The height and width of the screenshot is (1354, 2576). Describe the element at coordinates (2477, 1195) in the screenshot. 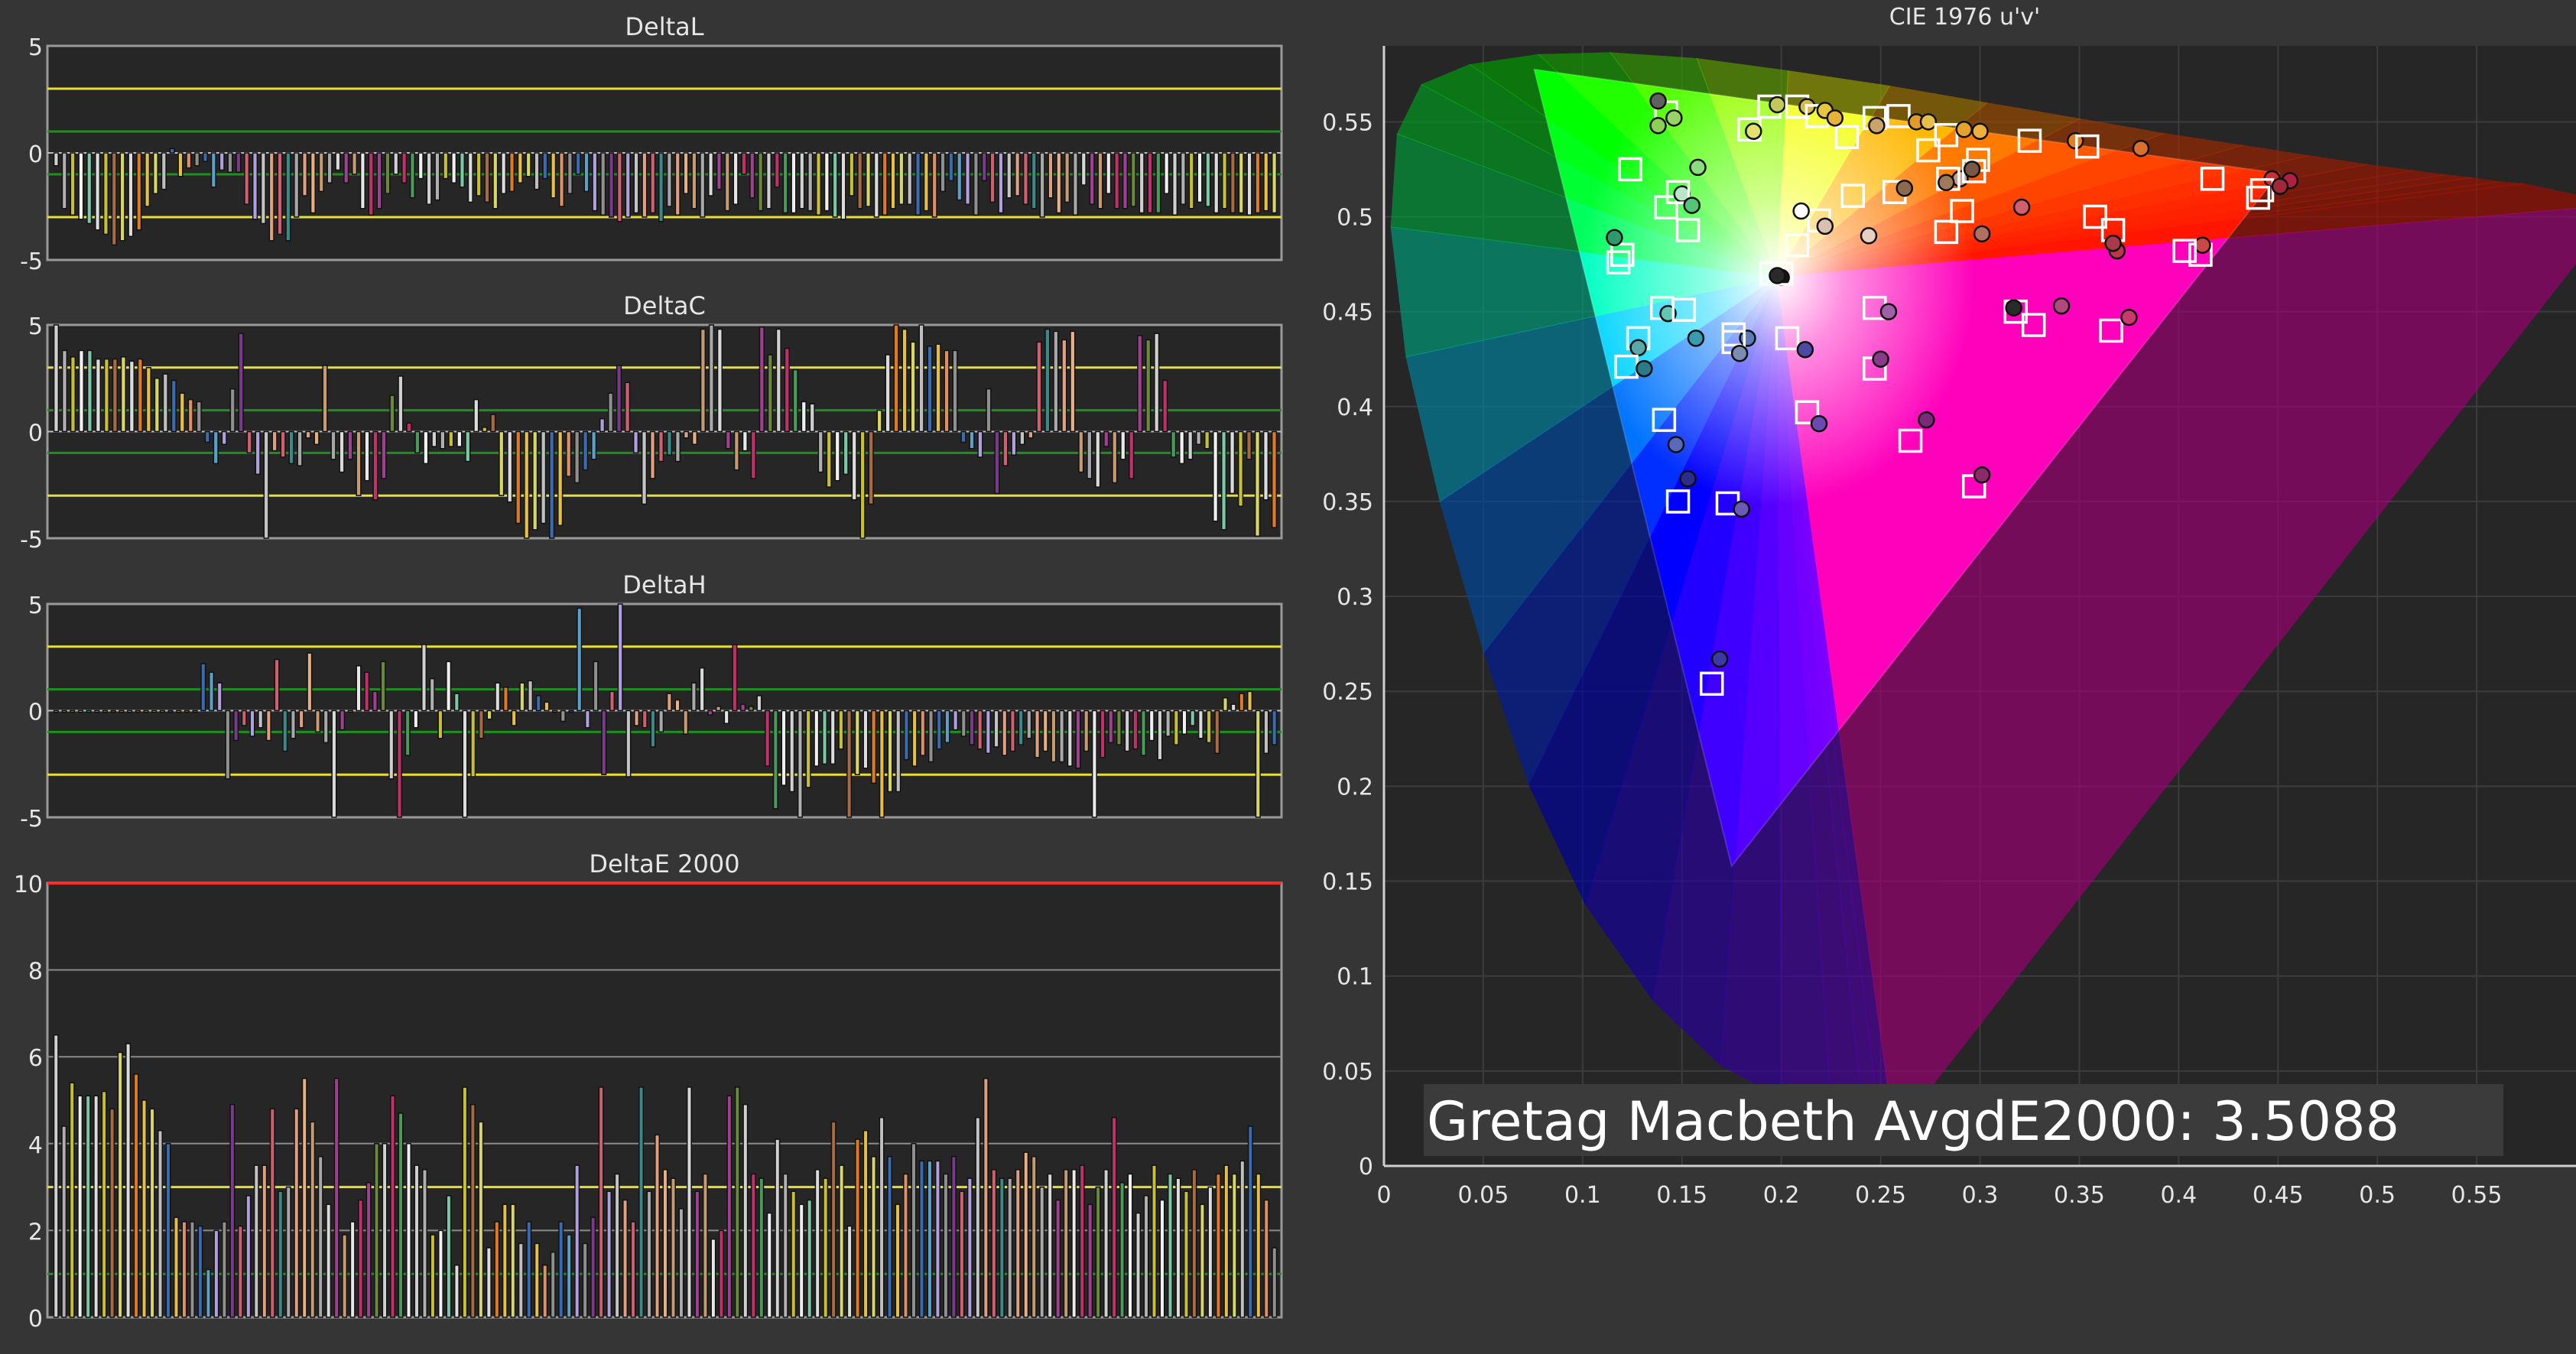

I see `x-tick-label: 0.55` at that location.